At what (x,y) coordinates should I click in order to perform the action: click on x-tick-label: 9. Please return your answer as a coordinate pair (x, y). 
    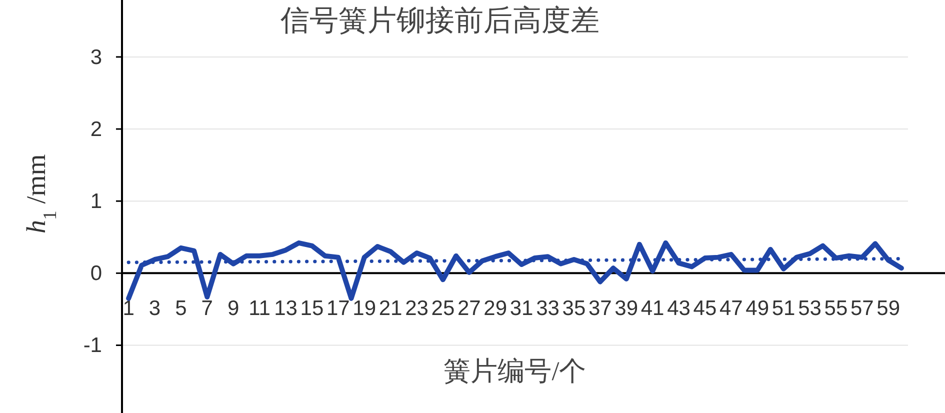
    Looking at the image, I should click on (234, 308).